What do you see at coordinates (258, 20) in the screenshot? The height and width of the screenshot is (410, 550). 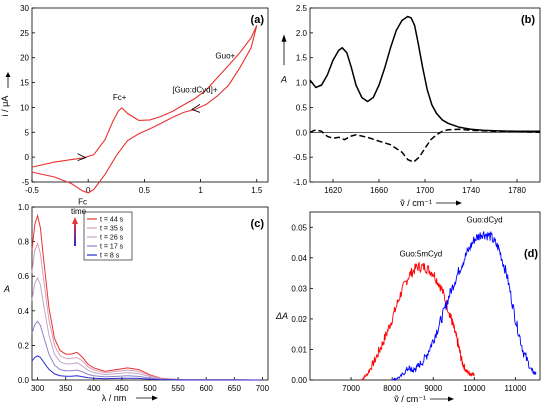 I see `panel-label: (a)` at bounding box center [258, 20].